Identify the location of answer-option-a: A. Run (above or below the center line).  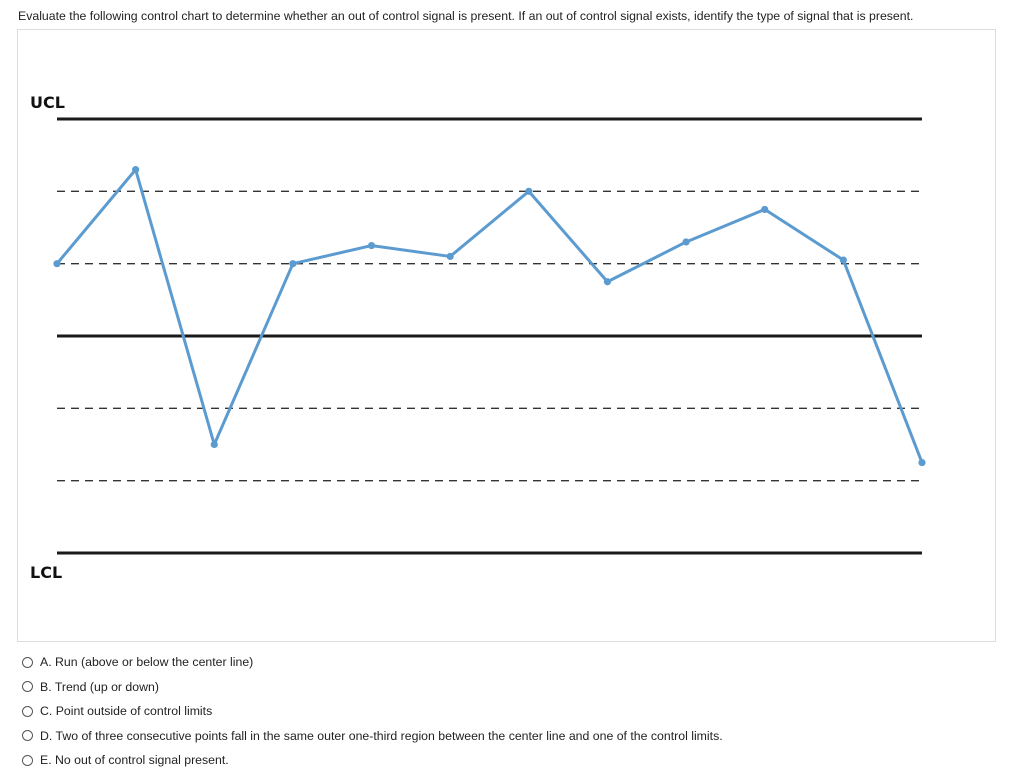
(372, 662).